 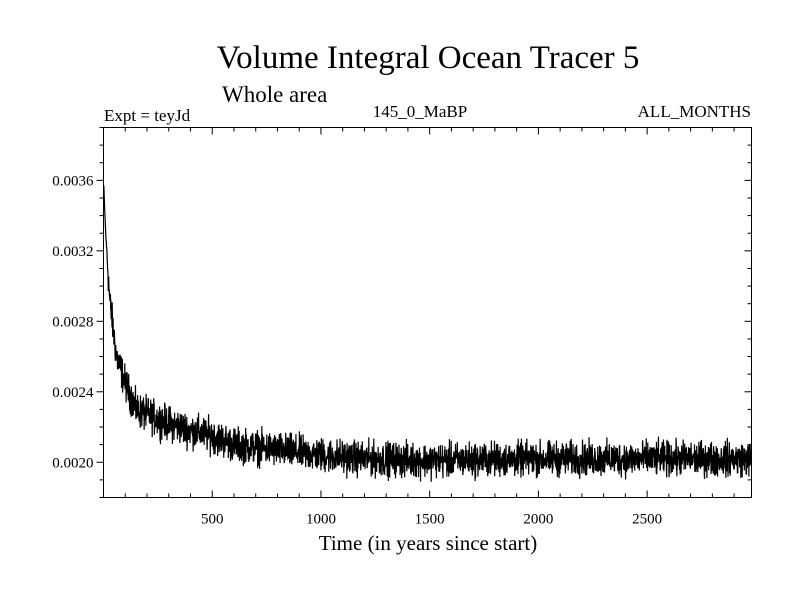 What do you see at coordinates (73, 393) in the screenshot?
I see `y-tick-label: 0.0024` at bounding box center [73, 393].